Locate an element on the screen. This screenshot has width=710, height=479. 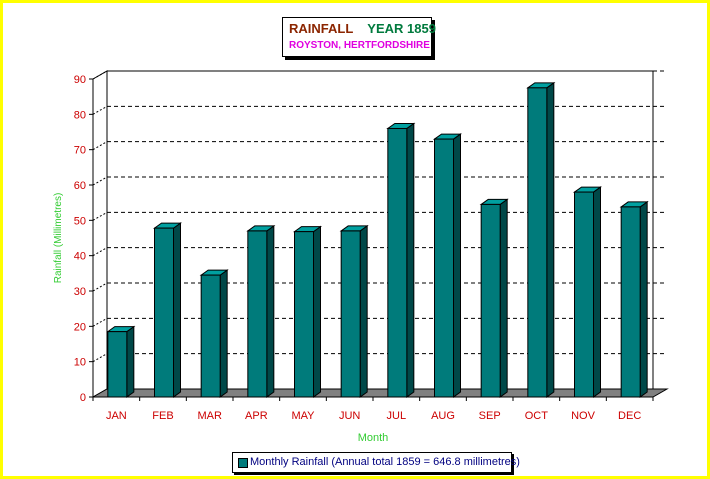
y-tick-label: 50 is located at coordinates (80, 221).